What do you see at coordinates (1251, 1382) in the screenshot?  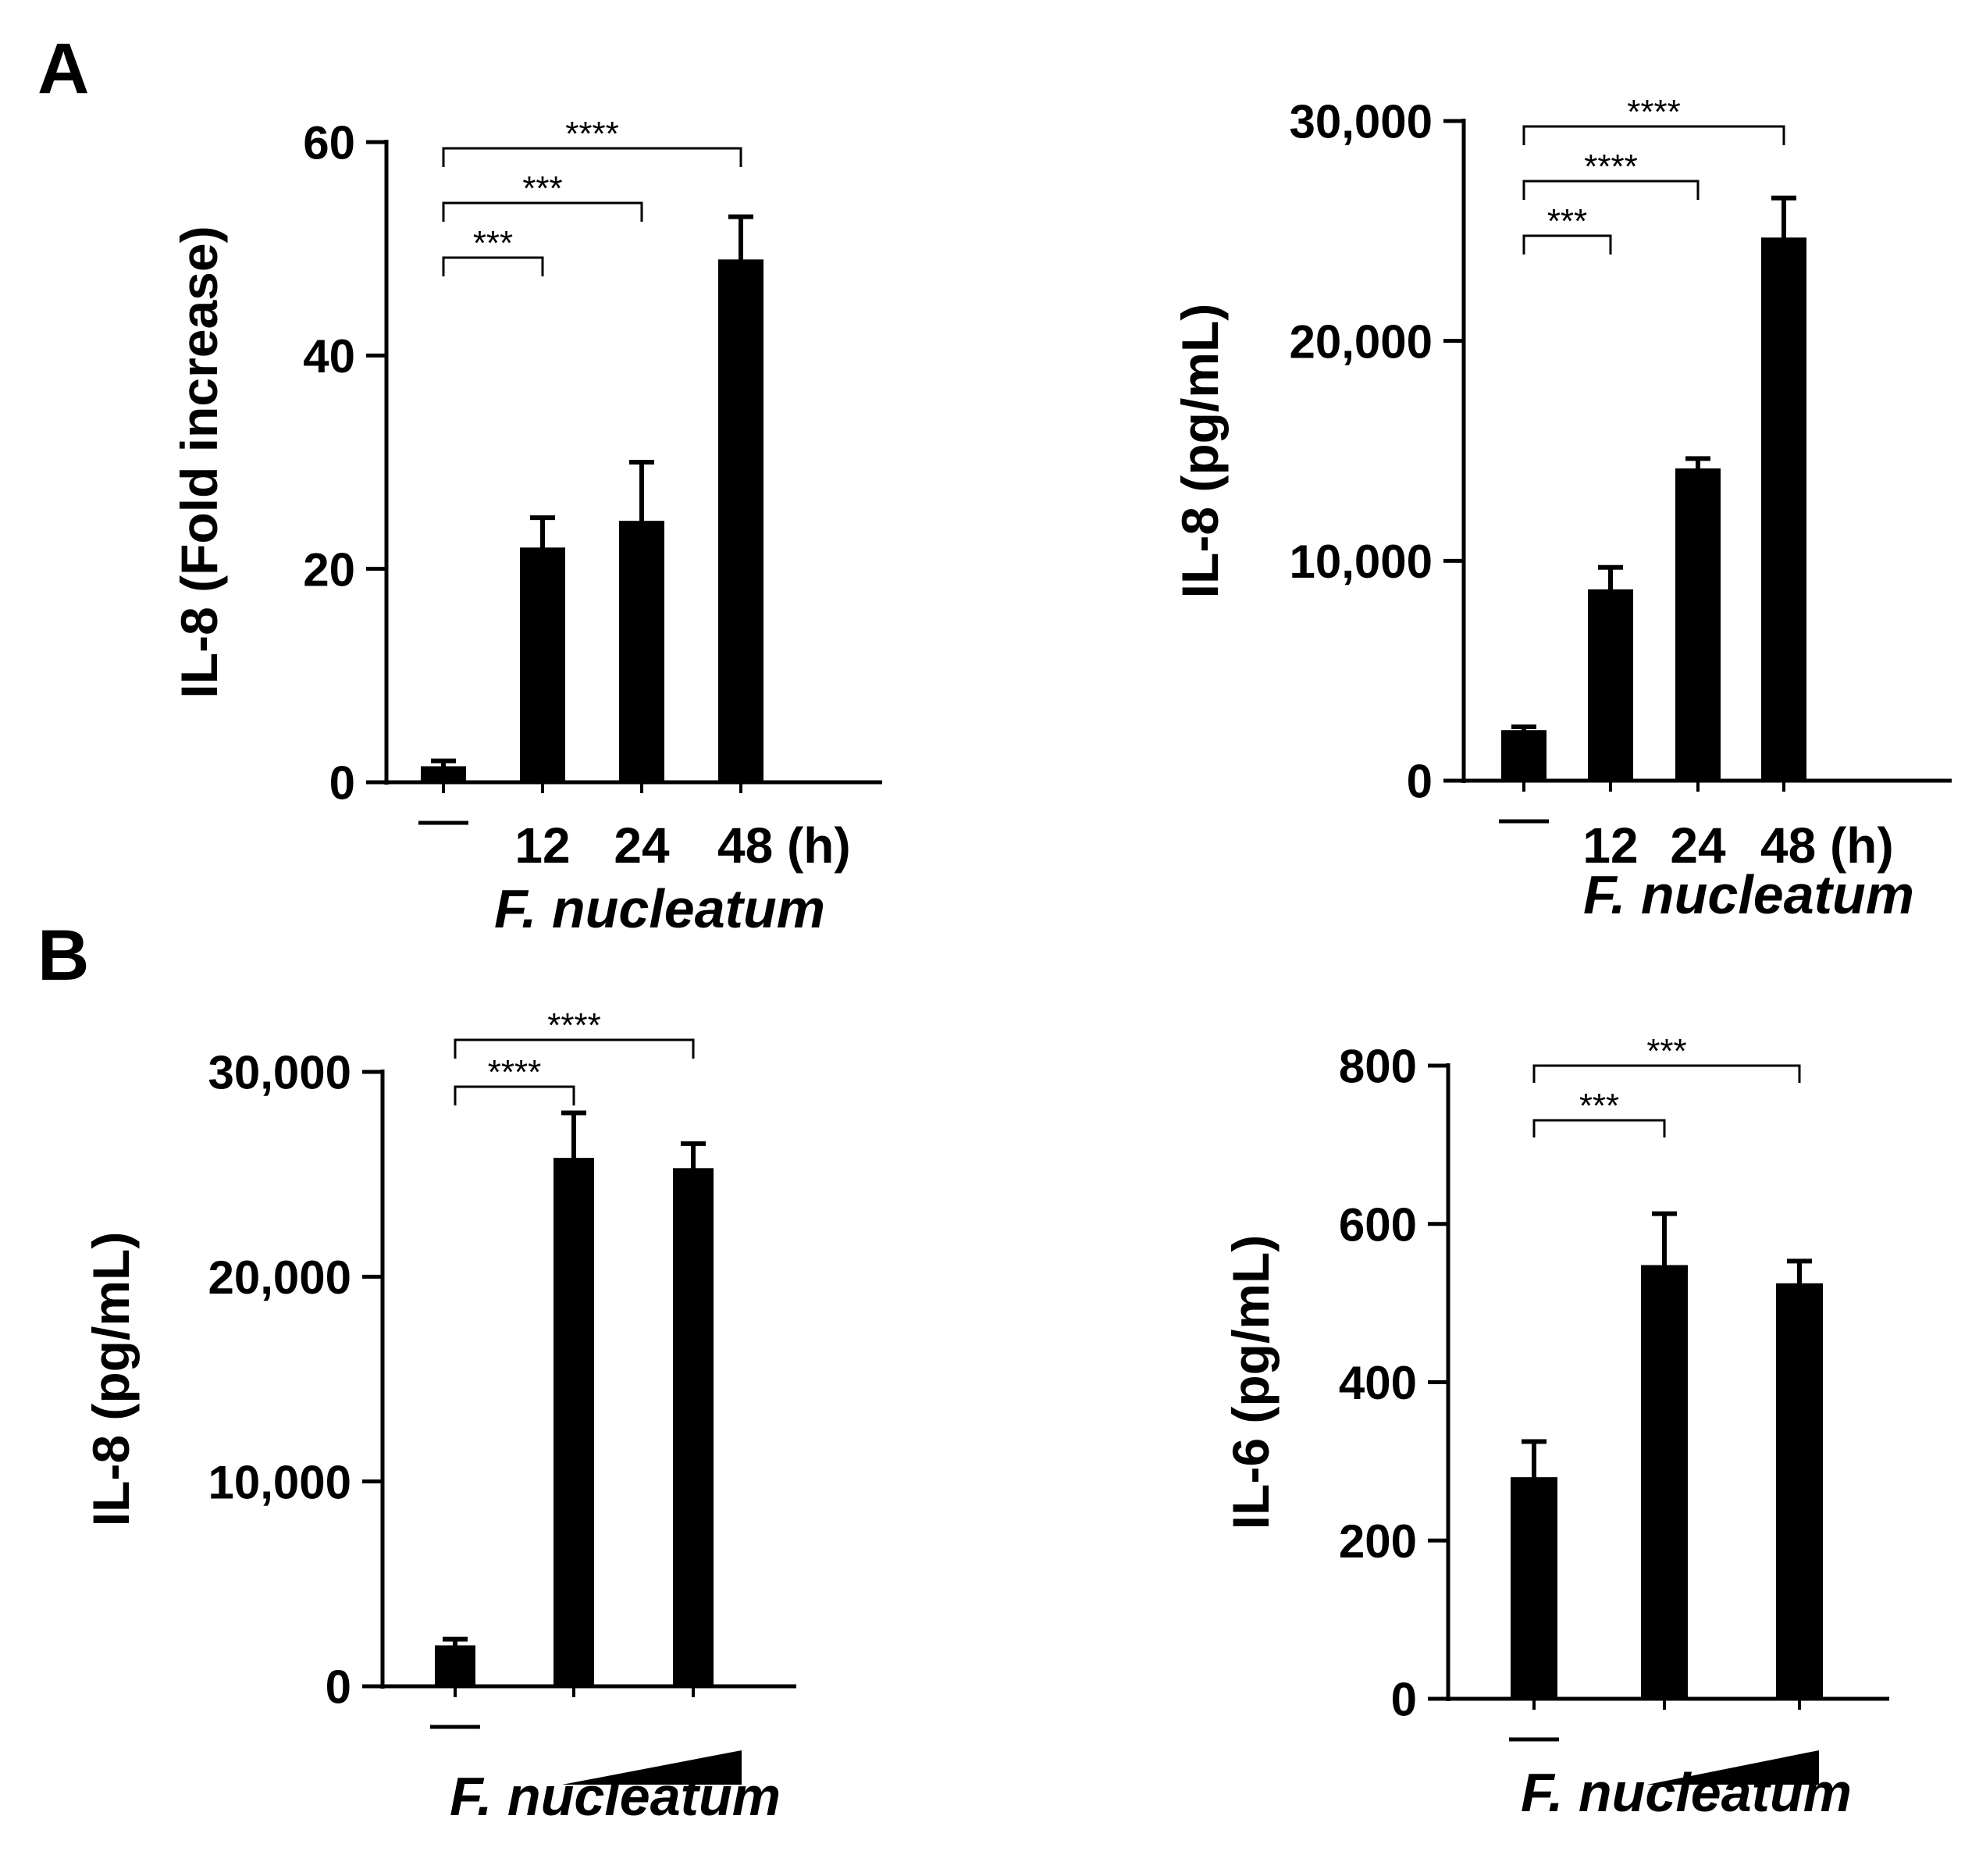 I see `y-axis-label: IL-6 (pg/mL)` at bounding box center [1251, 1382].